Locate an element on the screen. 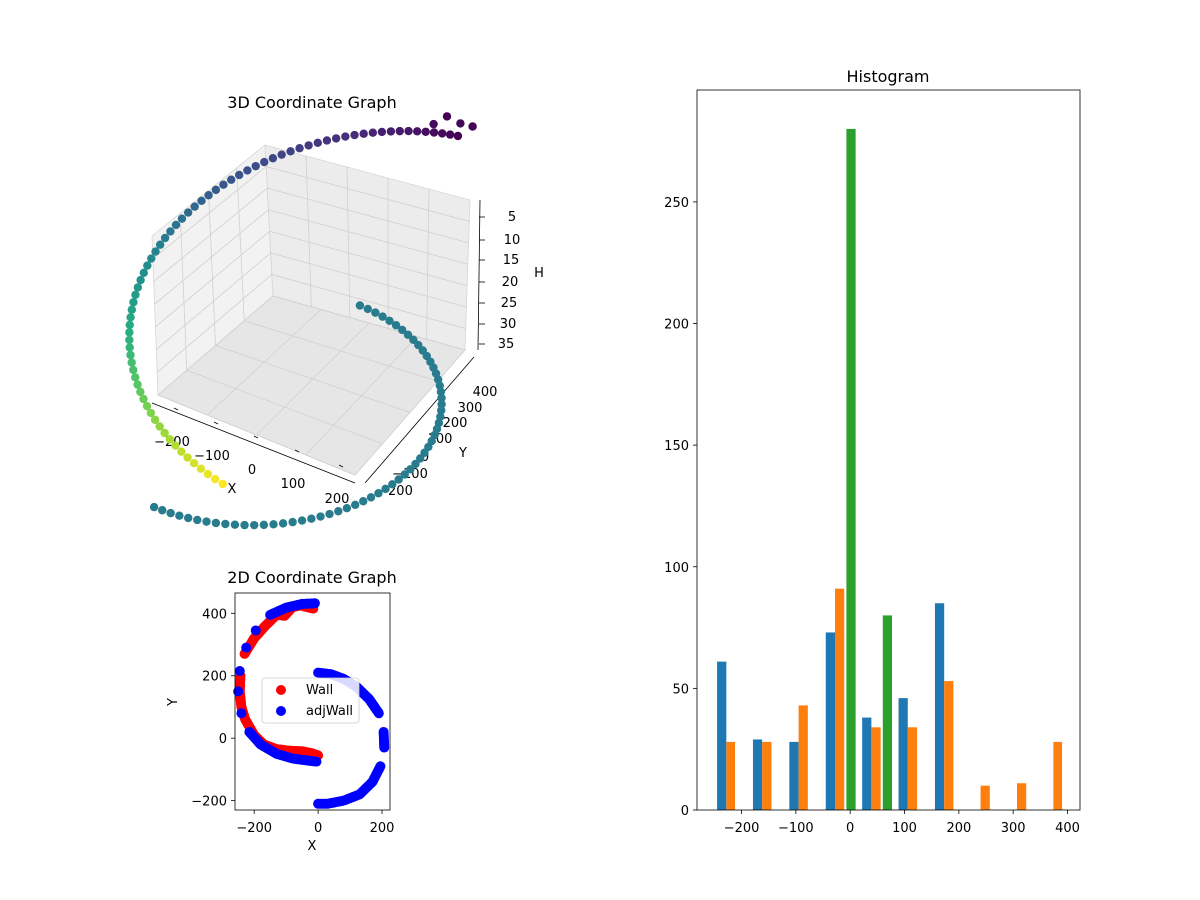 The height and width of the screenshot is (900, 1200). legend-marker-wall is located at coordinates (281, 690).